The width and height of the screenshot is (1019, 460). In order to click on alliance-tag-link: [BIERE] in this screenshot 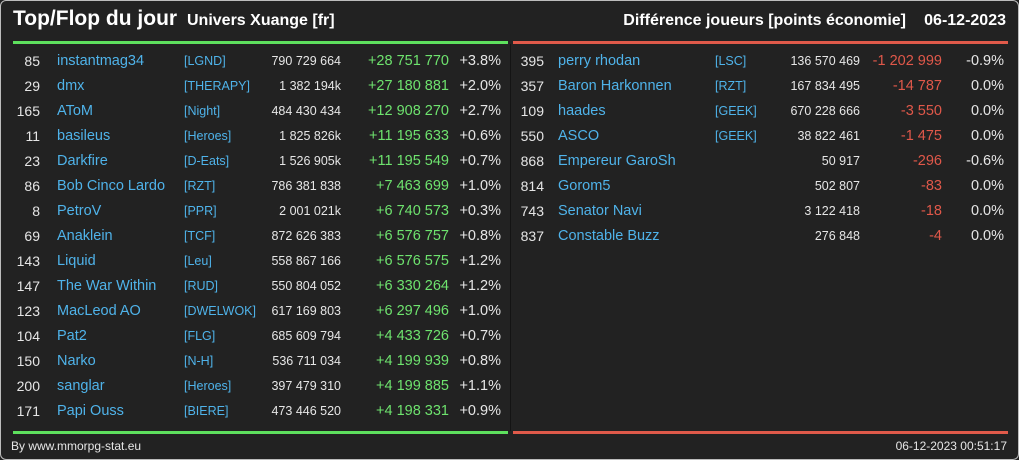, I will do `click(206, 411)`.